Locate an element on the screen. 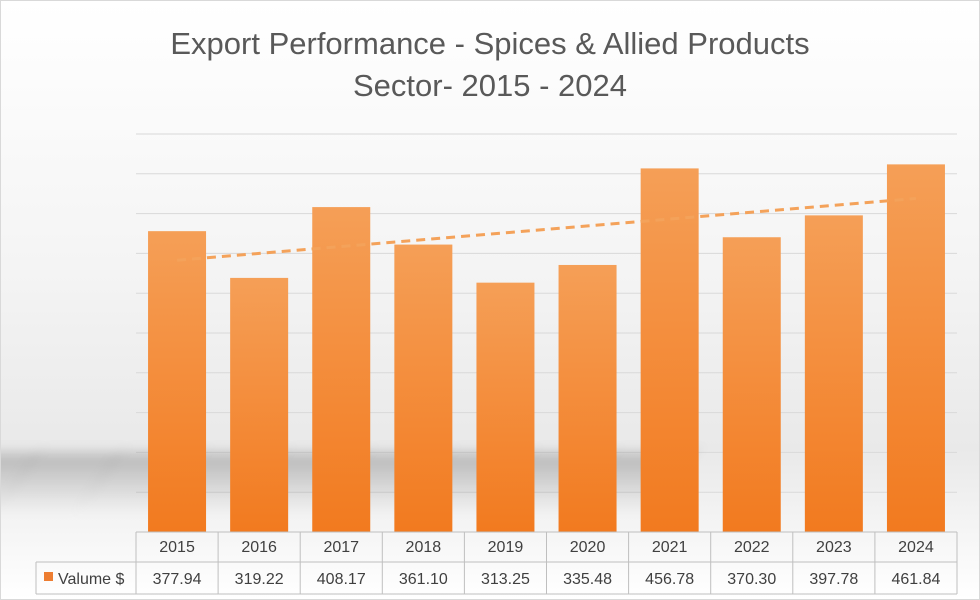 This screenshot has width=980, height=600. bar-2024 is located at coordinates (915, 348).